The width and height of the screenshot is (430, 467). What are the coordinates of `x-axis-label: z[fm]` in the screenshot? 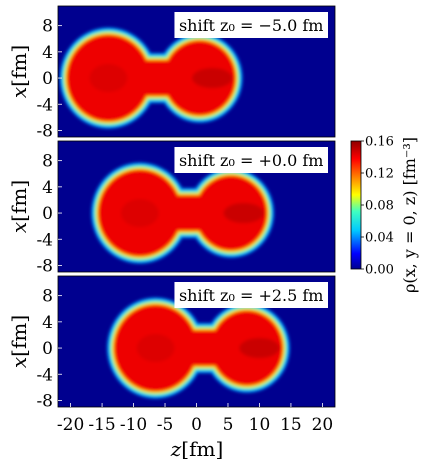 It's located at (197, 449).